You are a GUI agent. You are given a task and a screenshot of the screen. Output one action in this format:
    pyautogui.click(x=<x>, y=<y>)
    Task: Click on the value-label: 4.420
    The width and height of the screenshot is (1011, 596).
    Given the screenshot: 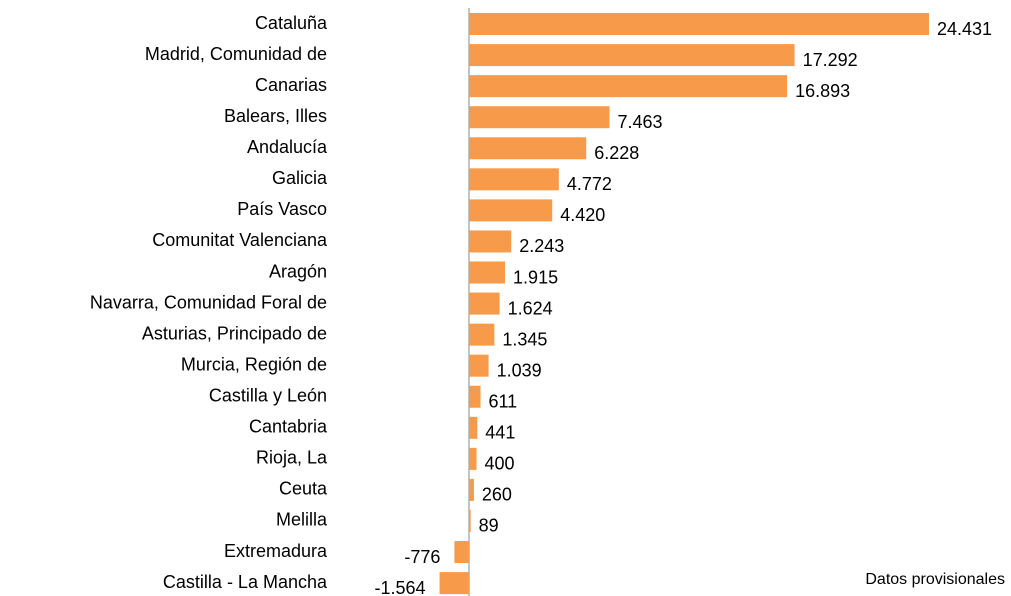 What is the action you would take?
    pyautogui.click(x=582, y=215)
    